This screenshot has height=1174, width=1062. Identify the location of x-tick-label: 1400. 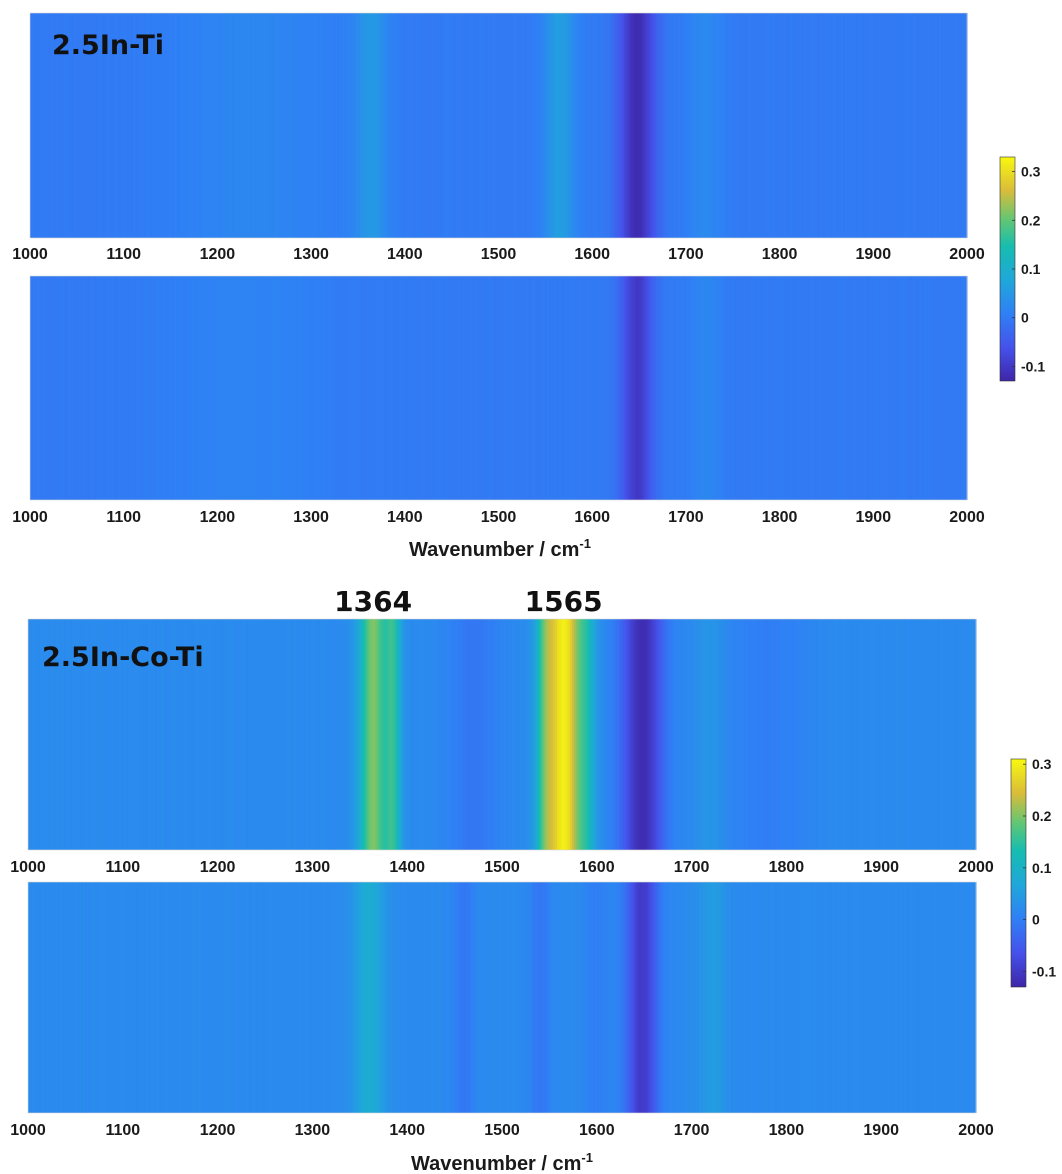
(405, 517).